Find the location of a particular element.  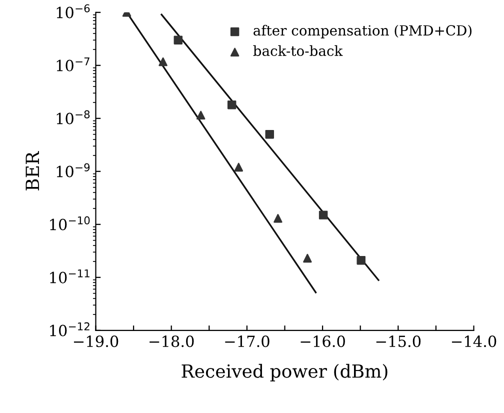

x-tick-label: −15.0 is located at coordinates (398, 342).